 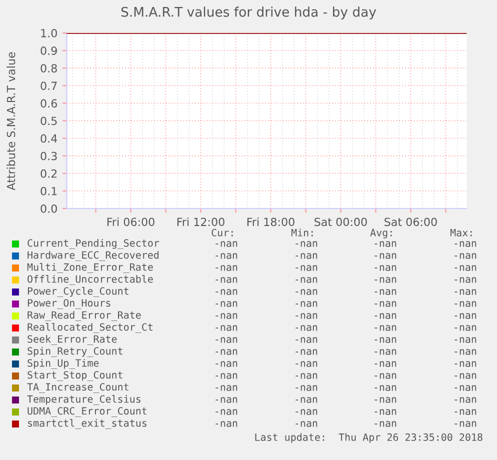 What do you see at coordinates (72, 340) in the screenshot?
I see `legend-label: Seek_Error_Rate` at bounding box center [72, 340].